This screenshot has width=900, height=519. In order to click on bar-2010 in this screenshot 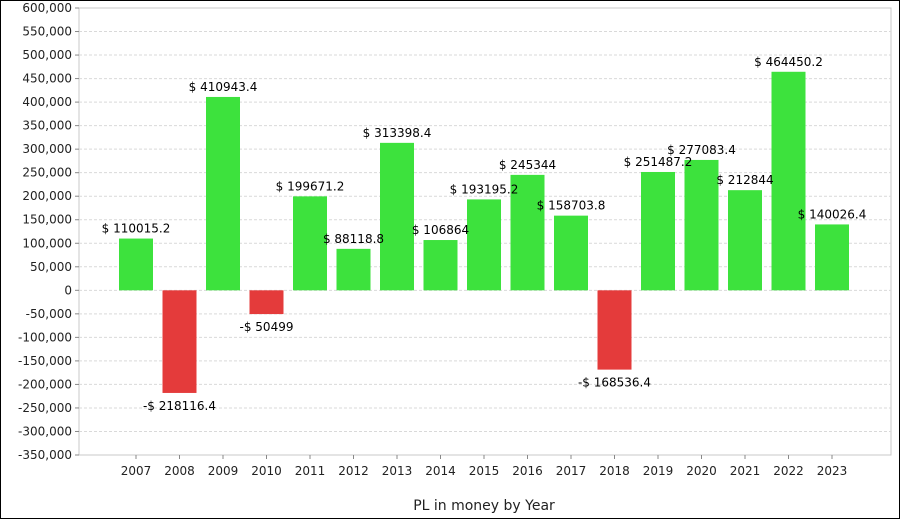, I will do `click(266, 302)`.